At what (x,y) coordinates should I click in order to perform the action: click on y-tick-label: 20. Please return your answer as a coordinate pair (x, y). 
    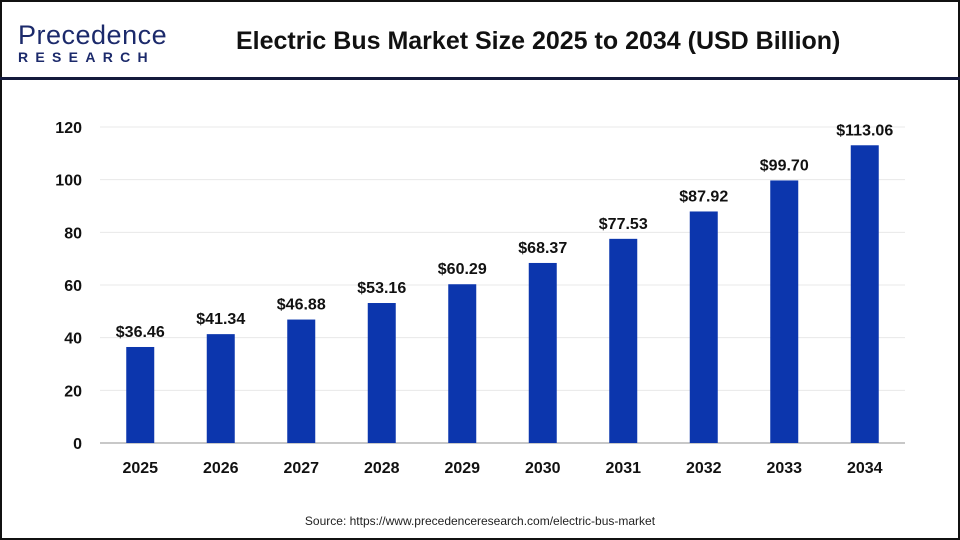
    Looking at the image, I should click on (73, 391).